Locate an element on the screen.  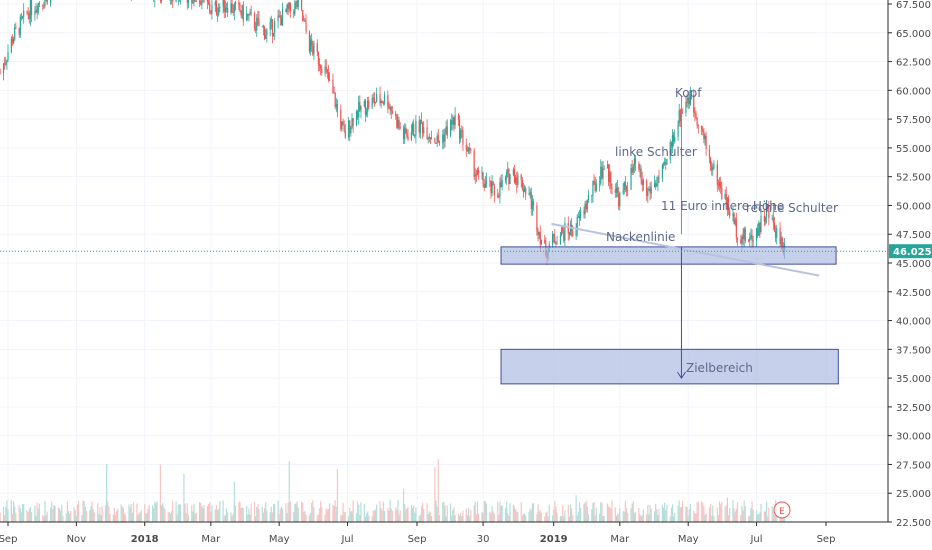
x-tick-label: 30 is located at coordinates (483, 539).